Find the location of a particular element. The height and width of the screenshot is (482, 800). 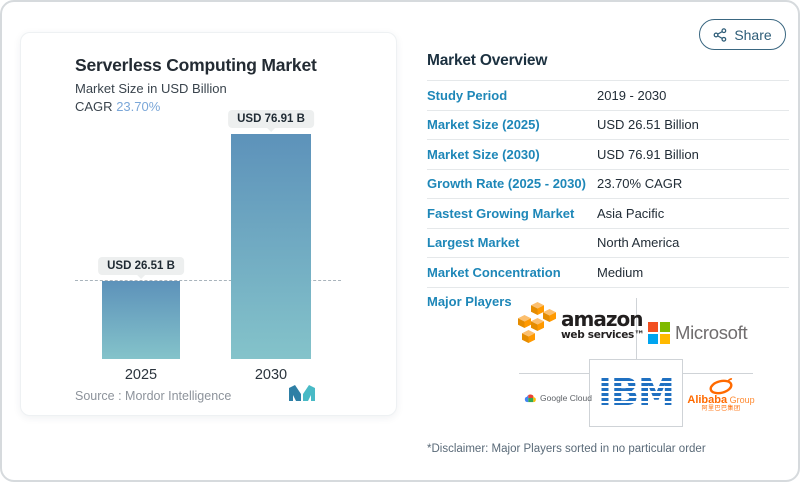

table-row: Market Size (2030) USD 76.91 Billion is located at coordinates (608, 155).